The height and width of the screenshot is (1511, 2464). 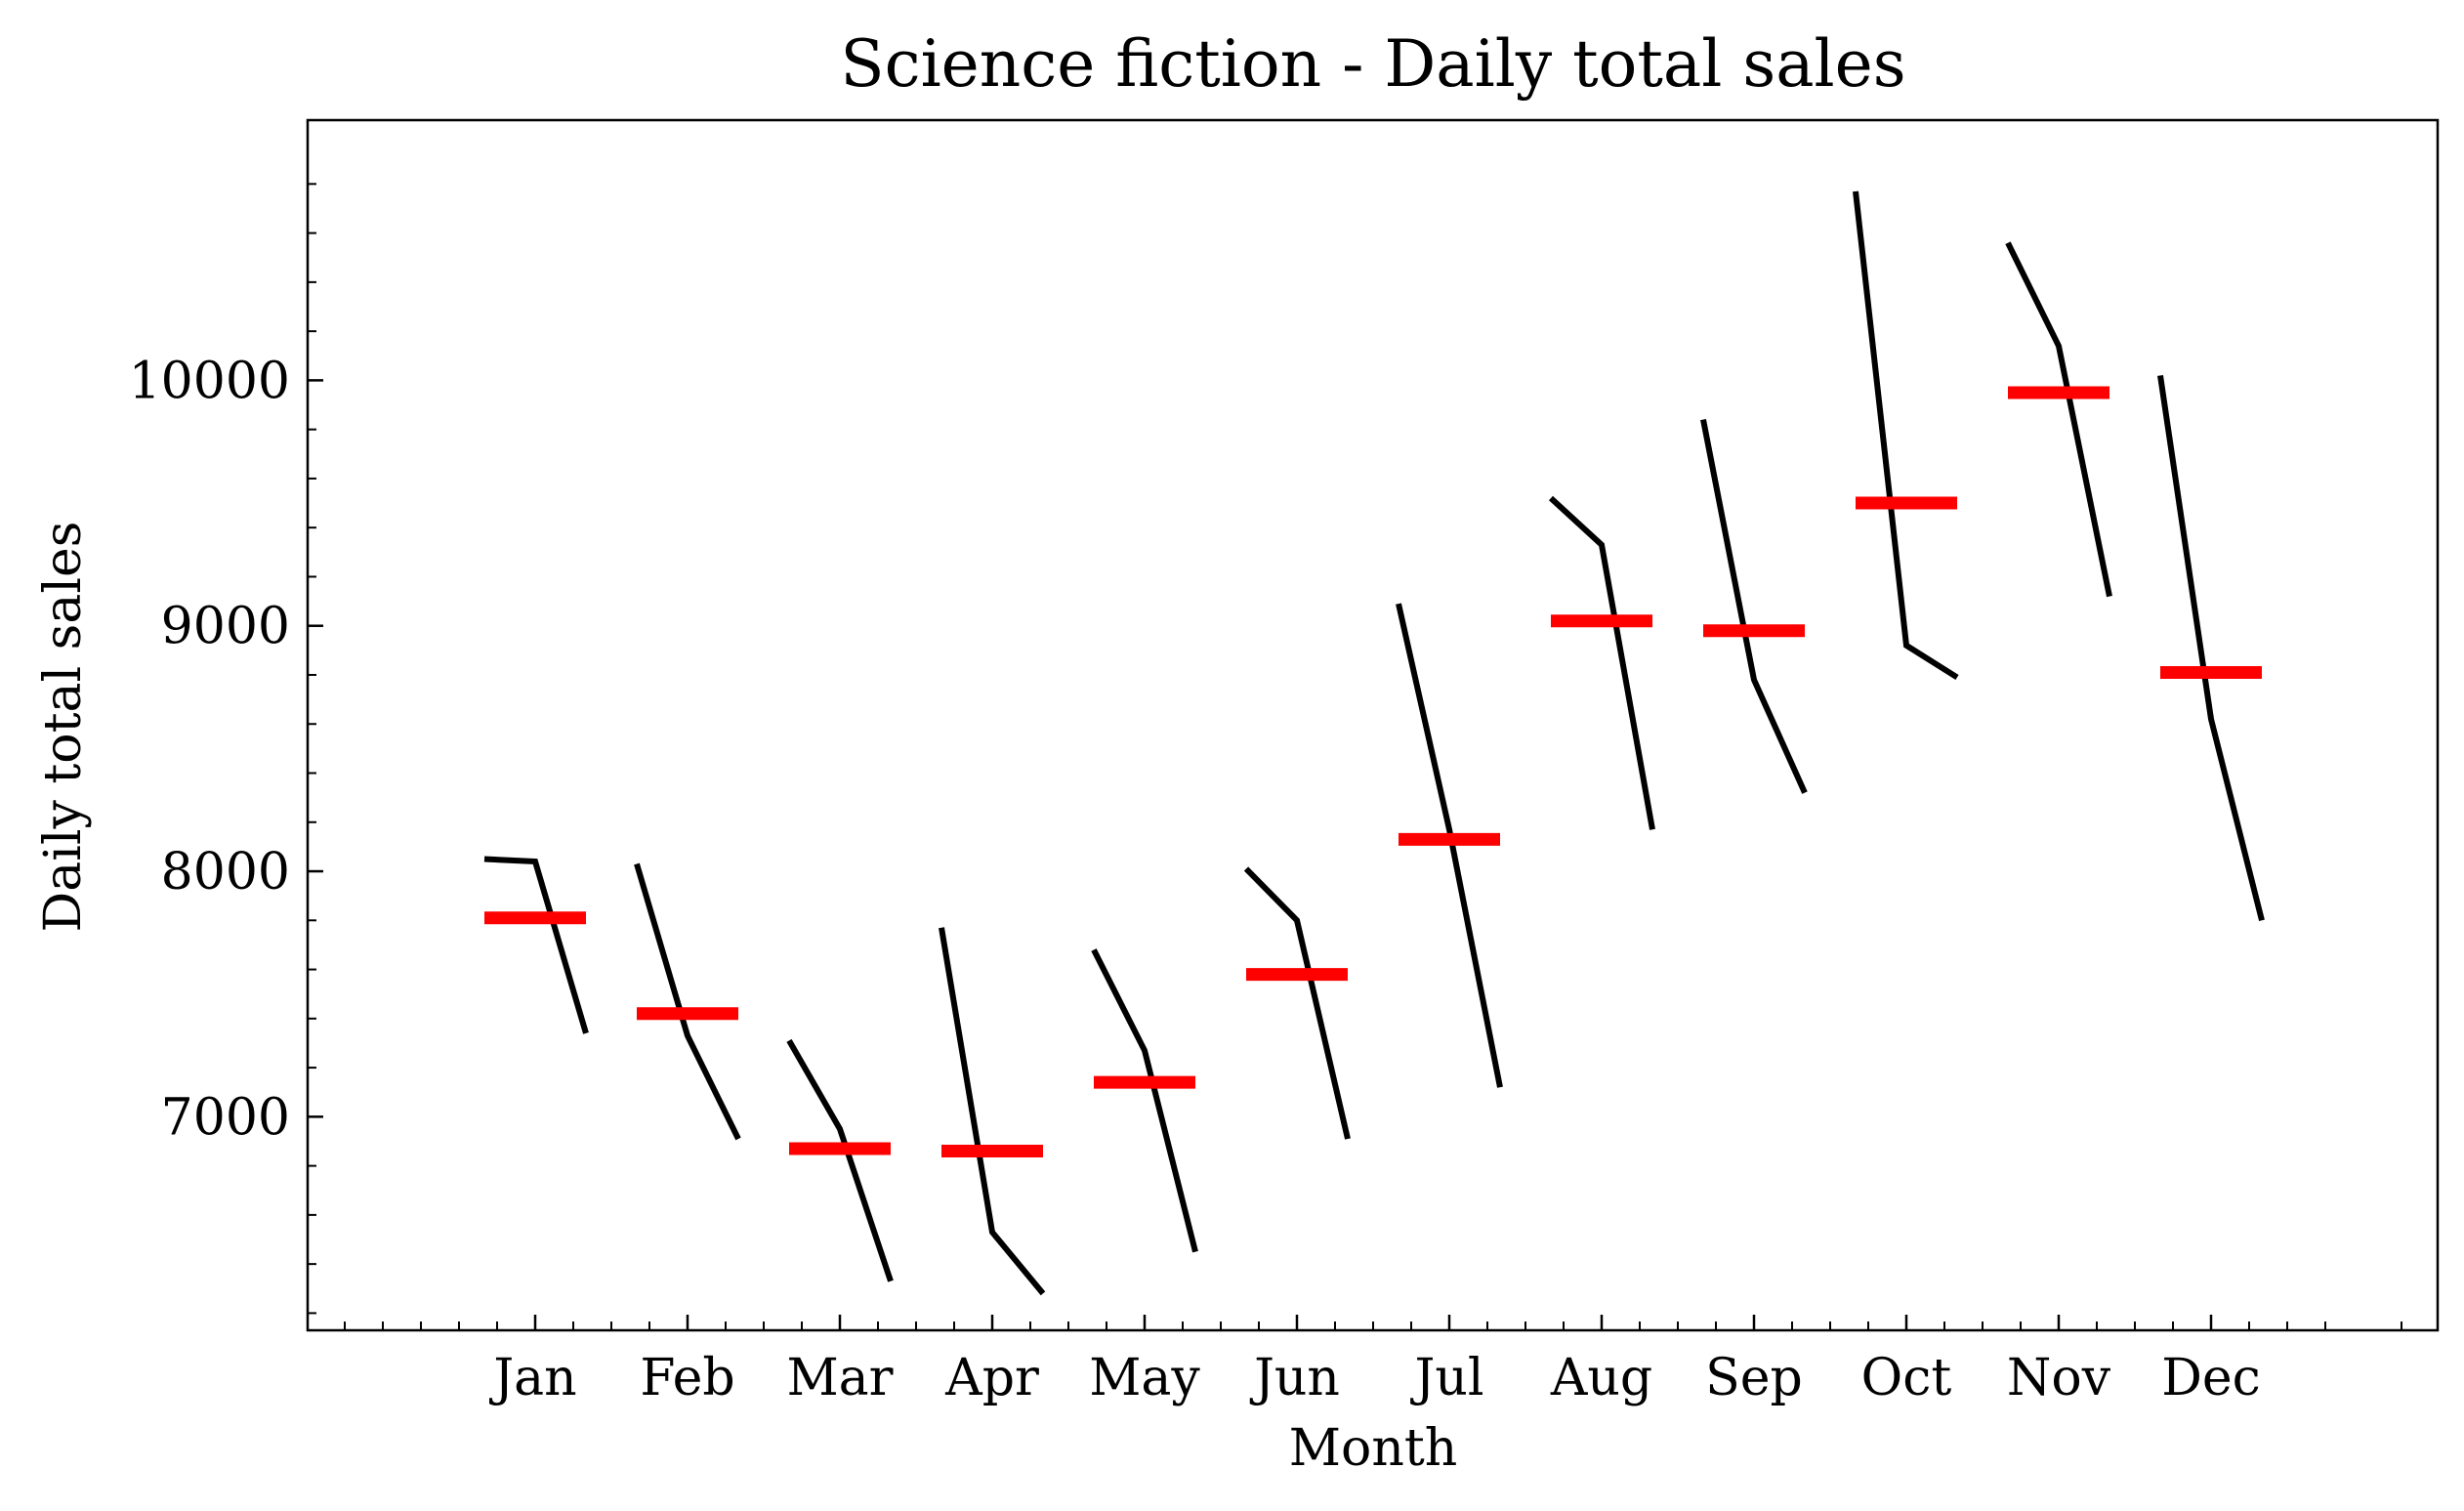 I want to click on x-tick-label: Dec, so click(x=2211, y=1378).